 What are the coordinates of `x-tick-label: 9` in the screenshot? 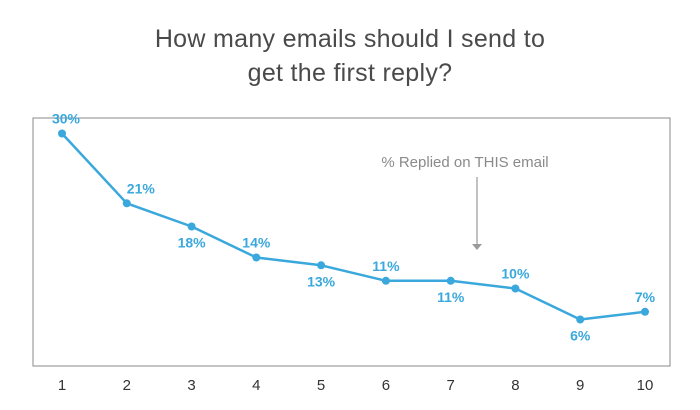 It's located at (580, 385).